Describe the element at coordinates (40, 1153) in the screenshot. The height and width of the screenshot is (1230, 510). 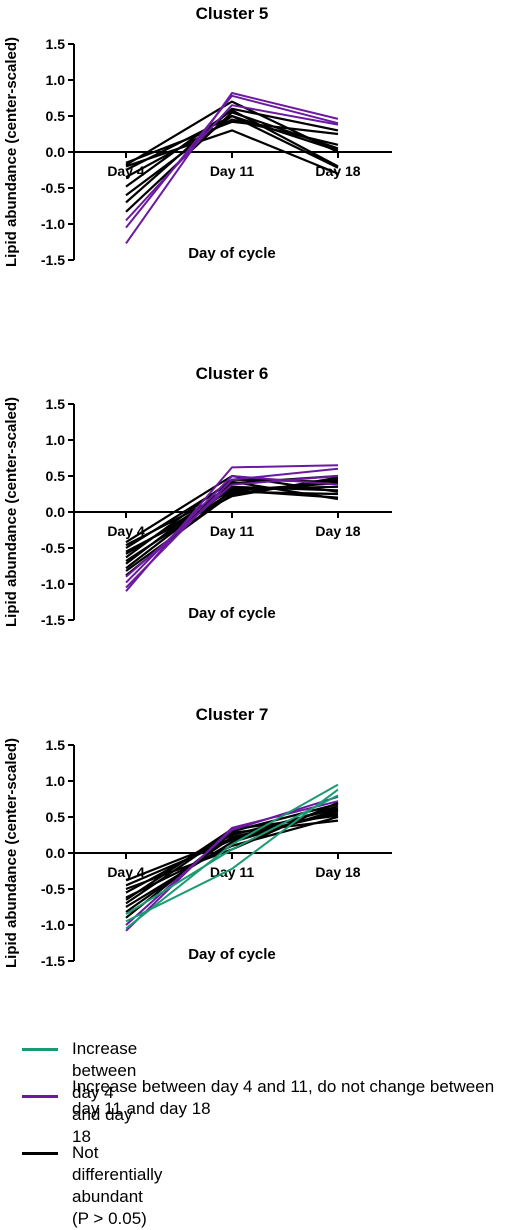
I see `legend-swatch-black` at that location.